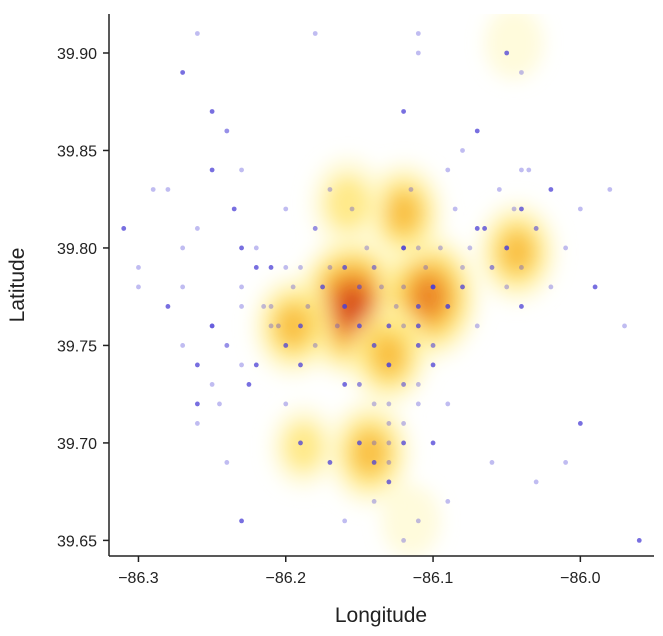 This screenshot has width=663, height=636. What do you see at coordinates (77, 54) in the screenshot?
I see `y-tick-label: 39.90` at bounding box center [77, 54].